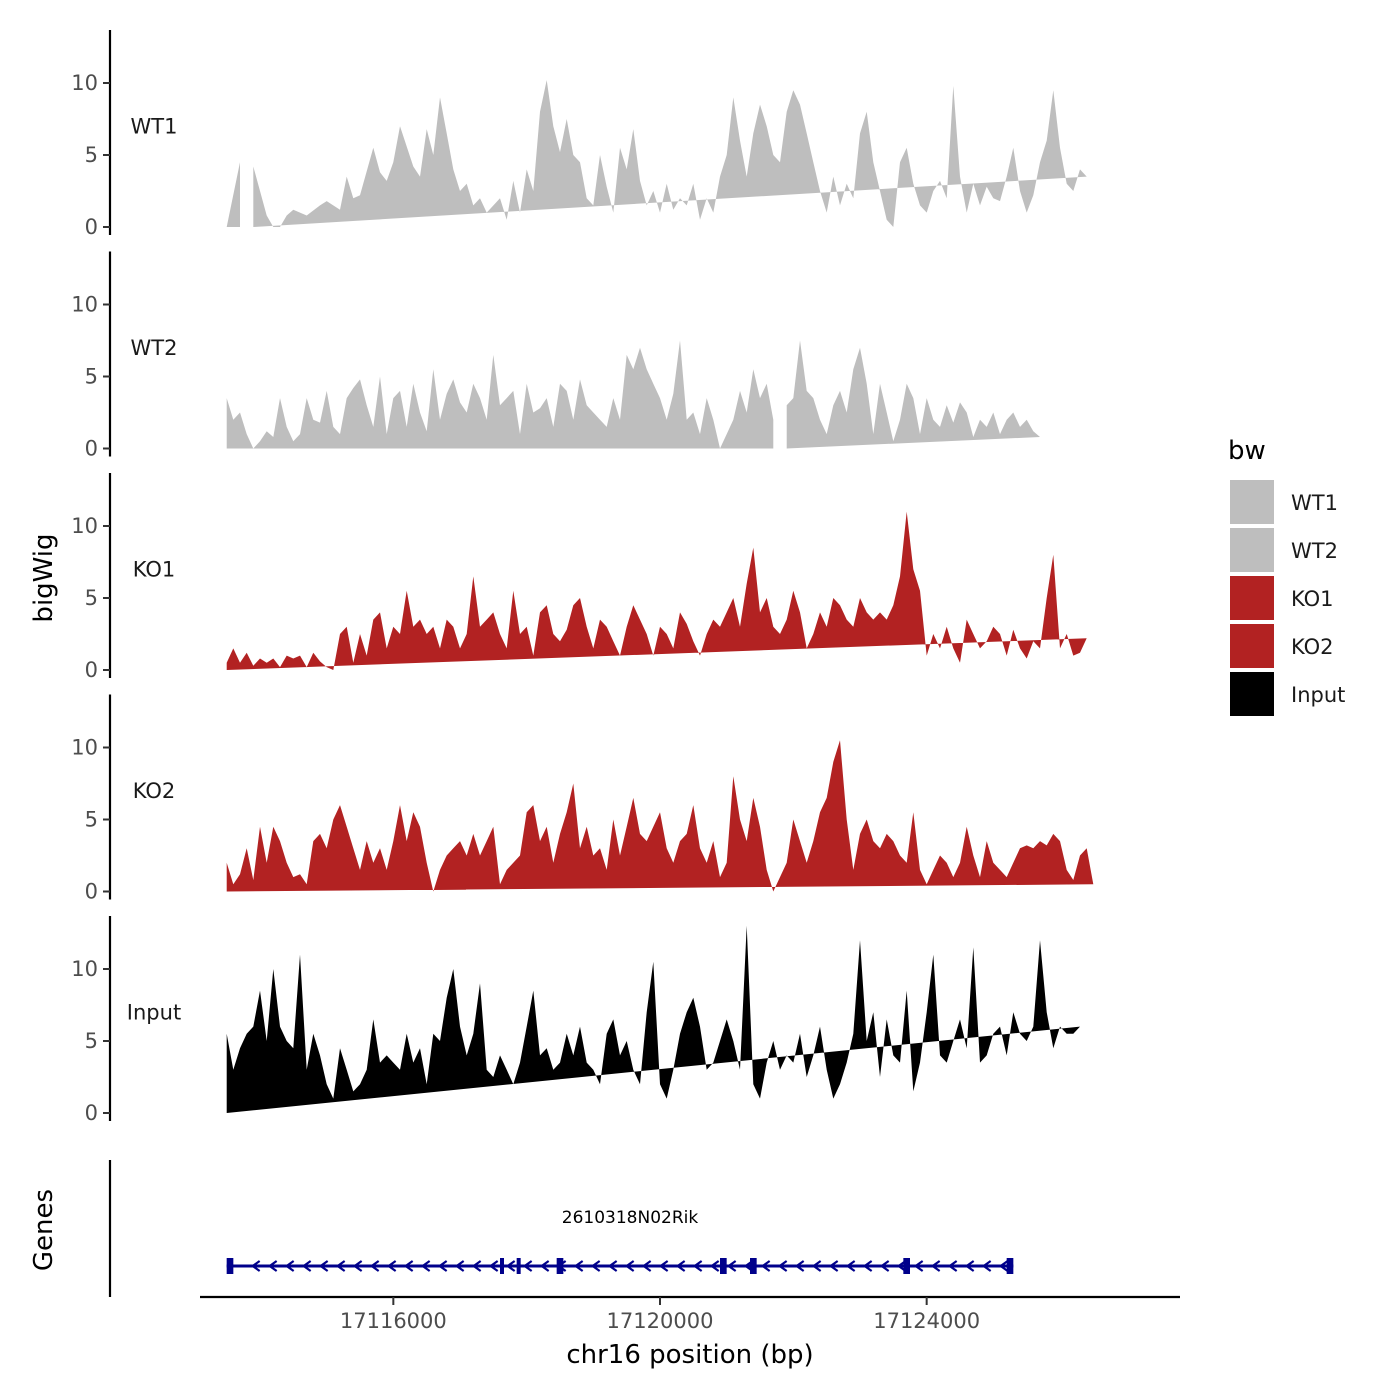 The height and width of the screenshot is (1400, 1400). I want to click on track-ko1: 0 5 10 KO1, so click(579, 577).